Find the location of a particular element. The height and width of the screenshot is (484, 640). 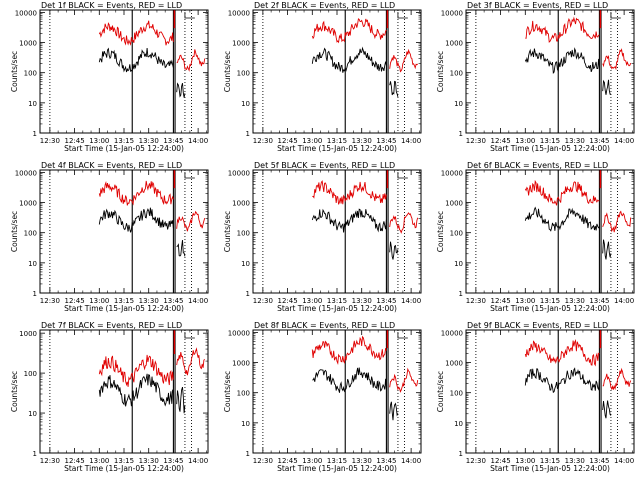

plot-title: Det 4f BLACK = Events, RED = LLD is located at coordinates (111, 165).